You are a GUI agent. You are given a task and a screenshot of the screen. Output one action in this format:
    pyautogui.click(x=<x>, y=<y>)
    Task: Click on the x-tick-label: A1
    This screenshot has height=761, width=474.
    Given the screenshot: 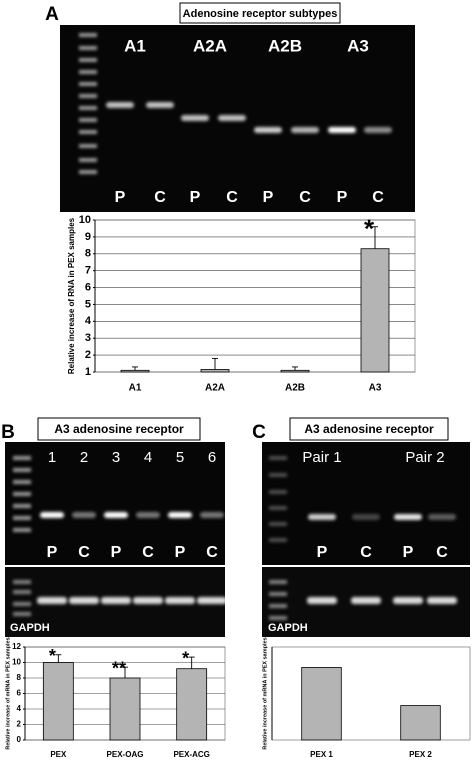 What is the action you would take?
    pyautogui.click(x=135, y=388)
    